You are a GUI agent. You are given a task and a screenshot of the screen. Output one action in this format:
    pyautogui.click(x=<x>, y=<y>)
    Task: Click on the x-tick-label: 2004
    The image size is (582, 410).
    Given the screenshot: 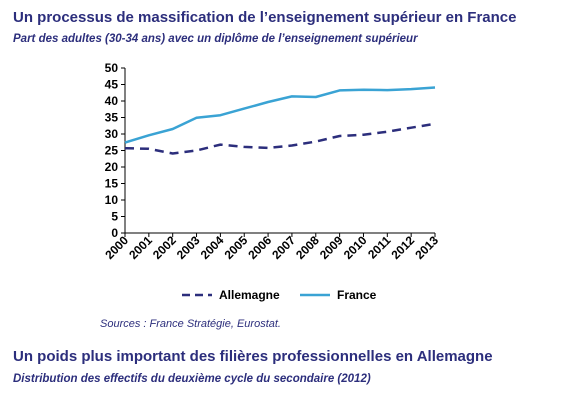 What is the action you would take?
    pyautogui.click(x=212, y=247)
    